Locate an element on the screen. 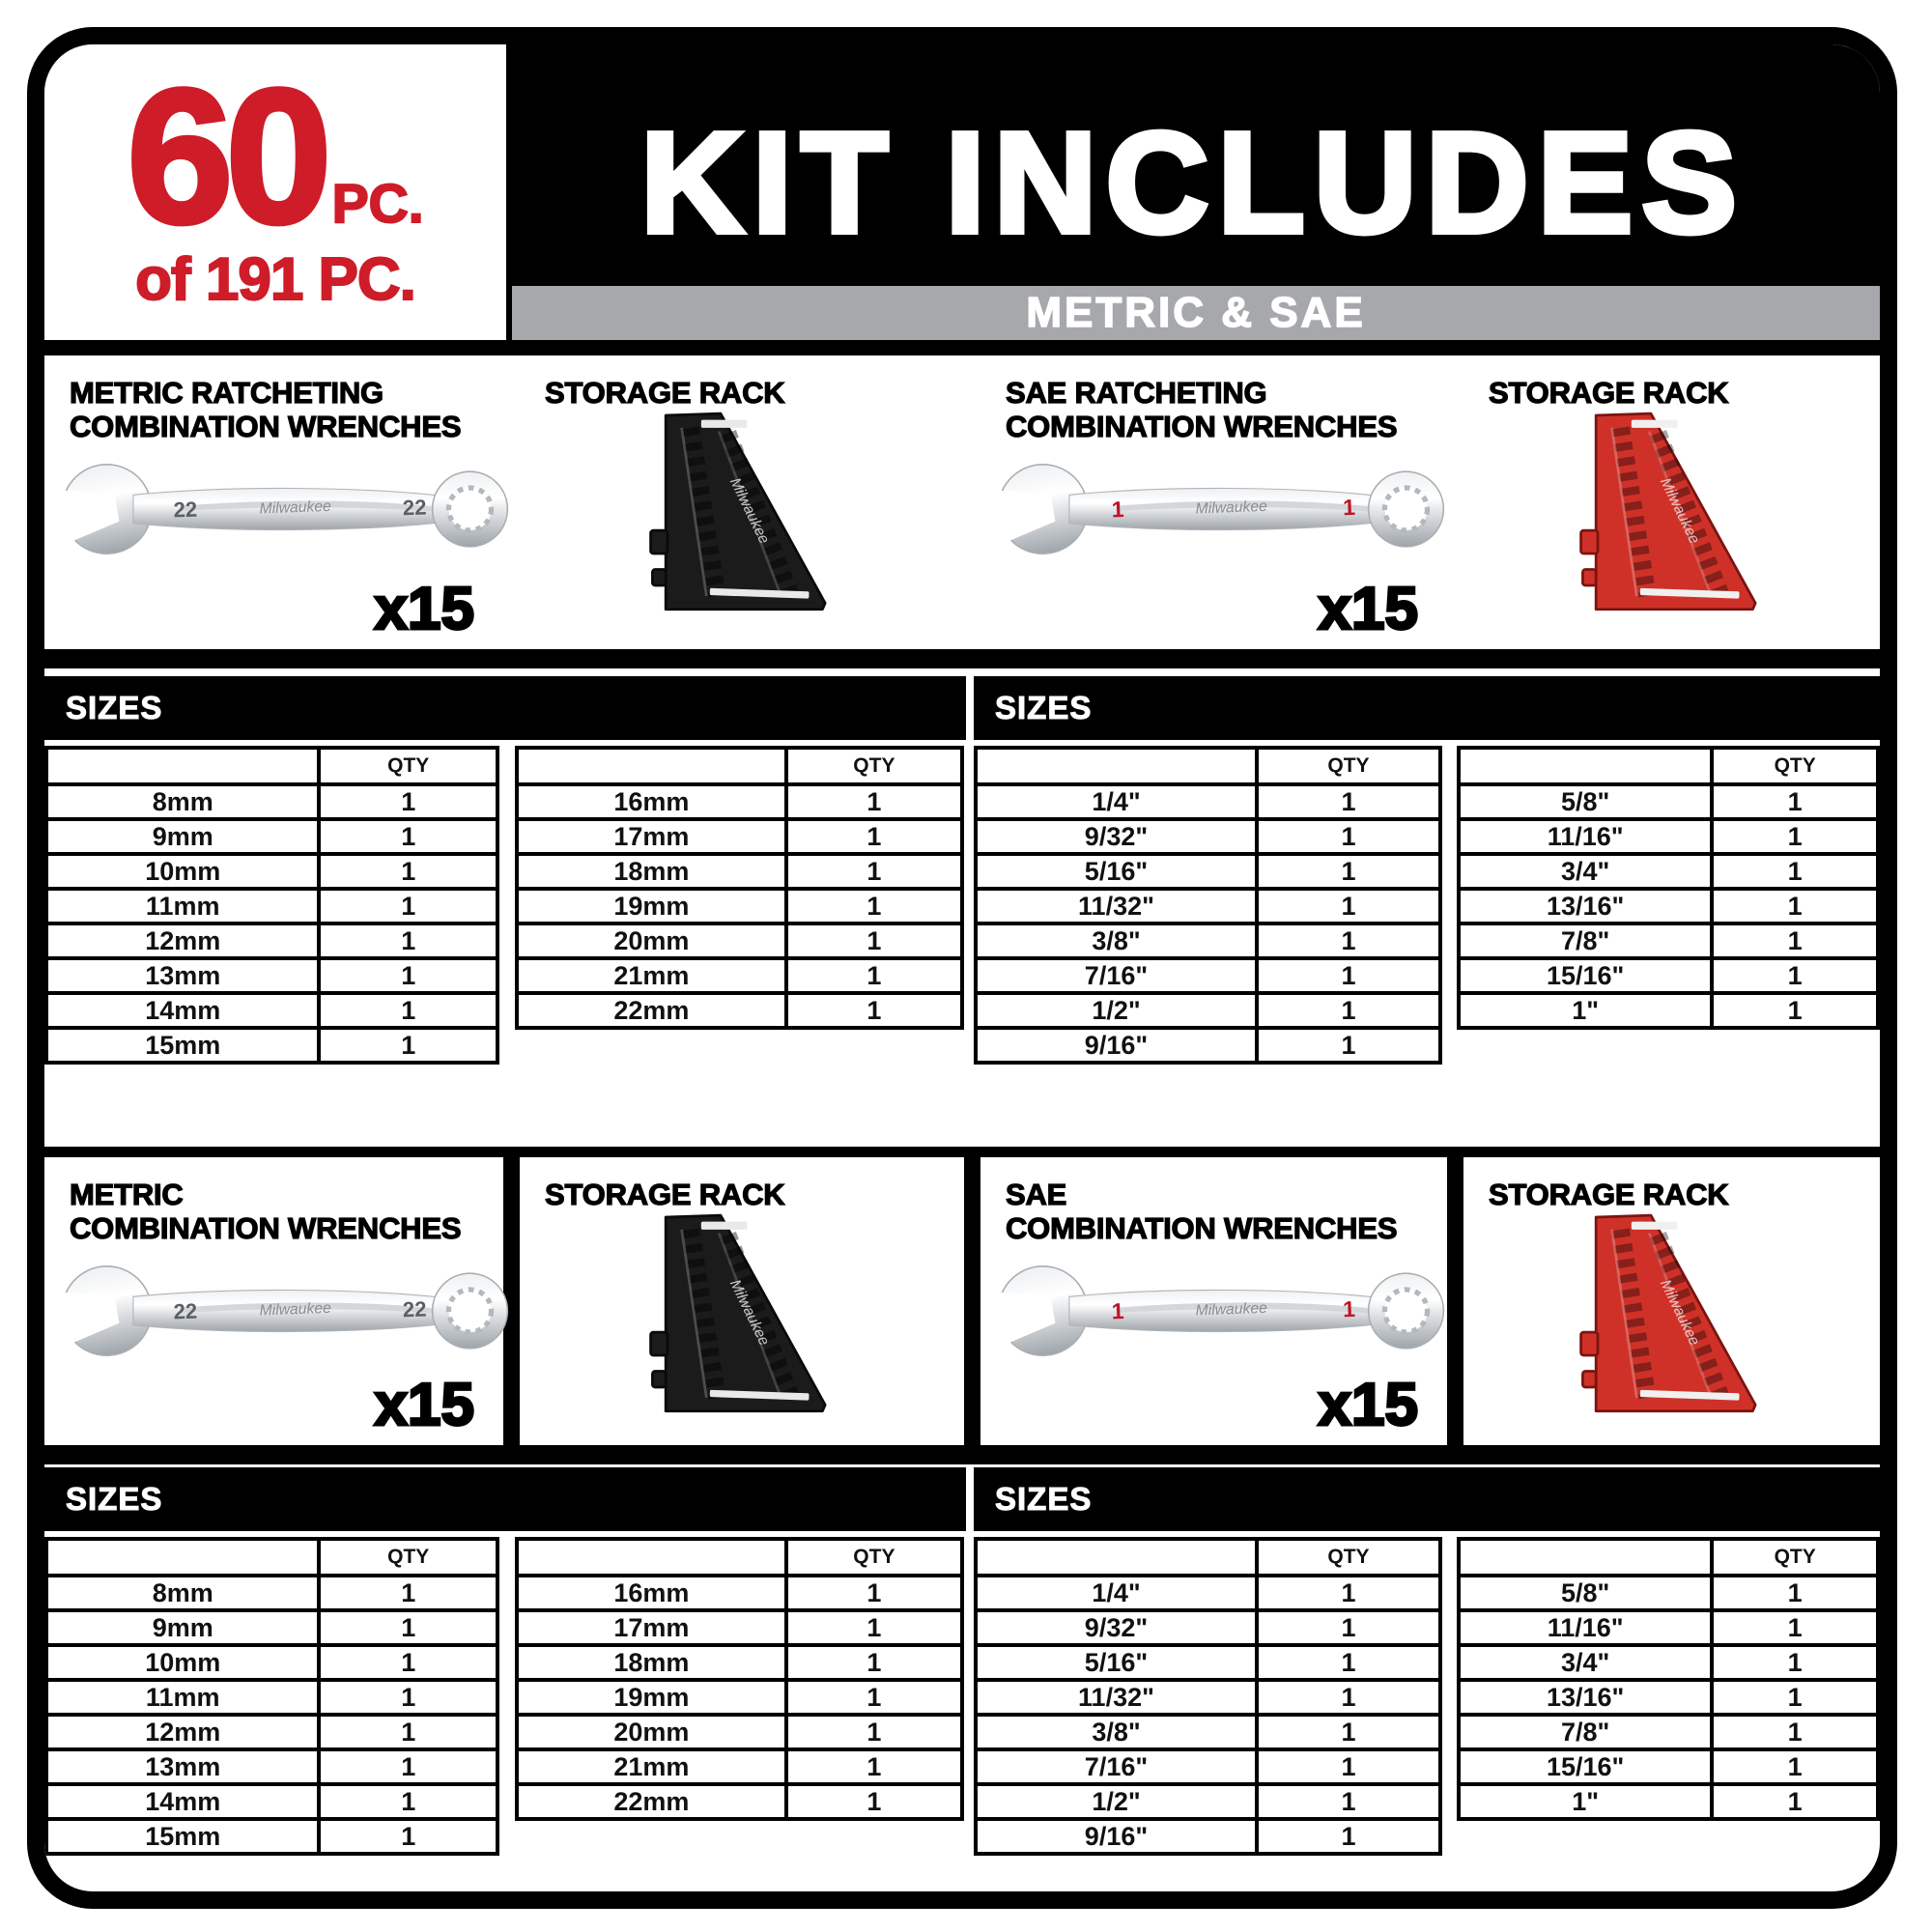 Image resolution: width=1932 pixels, height=1932 pixels. metric-sae-band: METRIC & SAE is located at coordinates (1196, 313).